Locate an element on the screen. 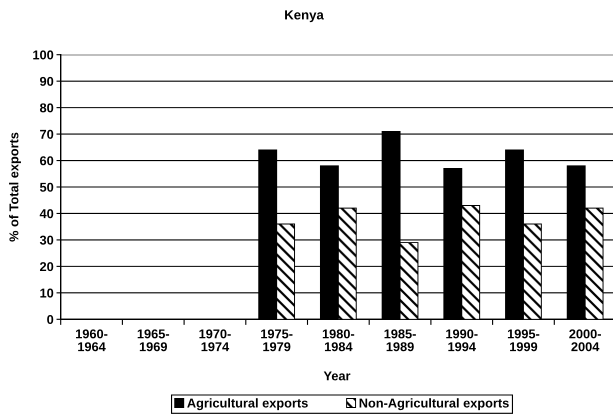 This screenshot has width=613, height=416. legend-label: Agricultural exports is located at coordinates (247, 404).